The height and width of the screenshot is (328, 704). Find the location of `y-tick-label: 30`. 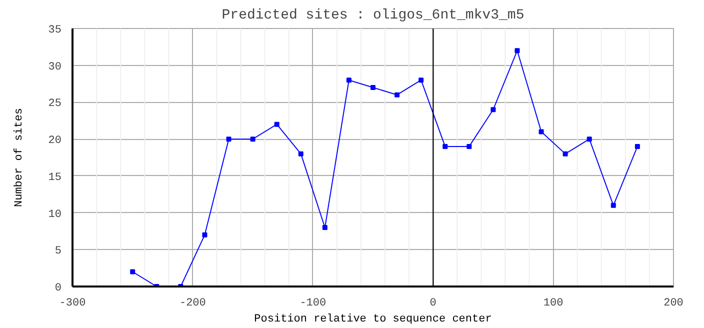

y-tick-label: 30 is located at coordinates (55, 67).